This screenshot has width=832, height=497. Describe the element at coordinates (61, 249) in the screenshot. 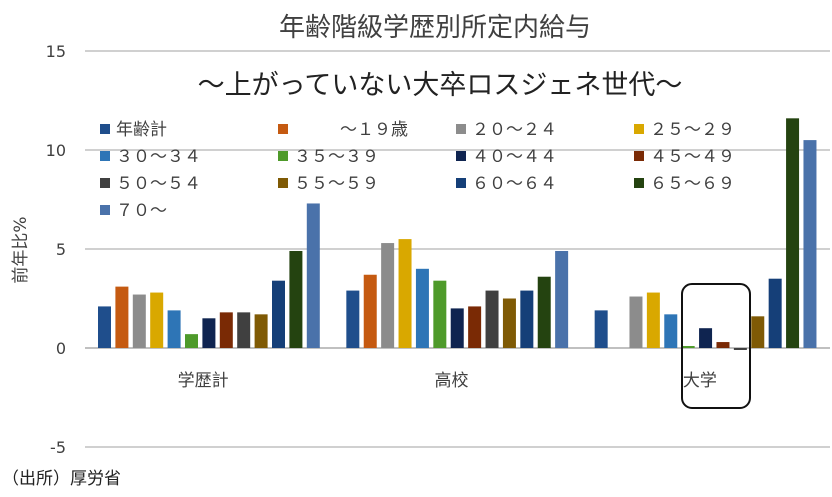

I see `y-tick-label: 5` at that location.